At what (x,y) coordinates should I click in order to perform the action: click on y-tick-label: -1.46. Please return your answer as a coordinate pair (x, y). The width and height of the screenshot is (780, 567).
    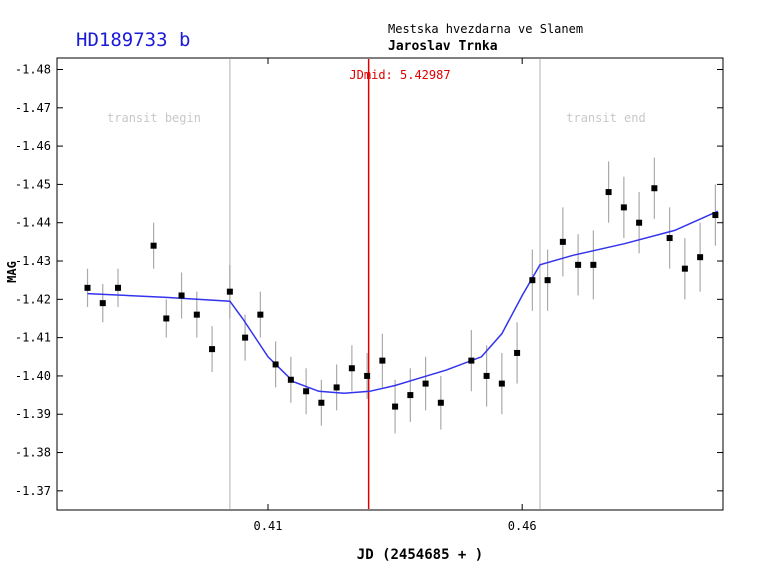
    Looking at the image, I should click on (33, 146).